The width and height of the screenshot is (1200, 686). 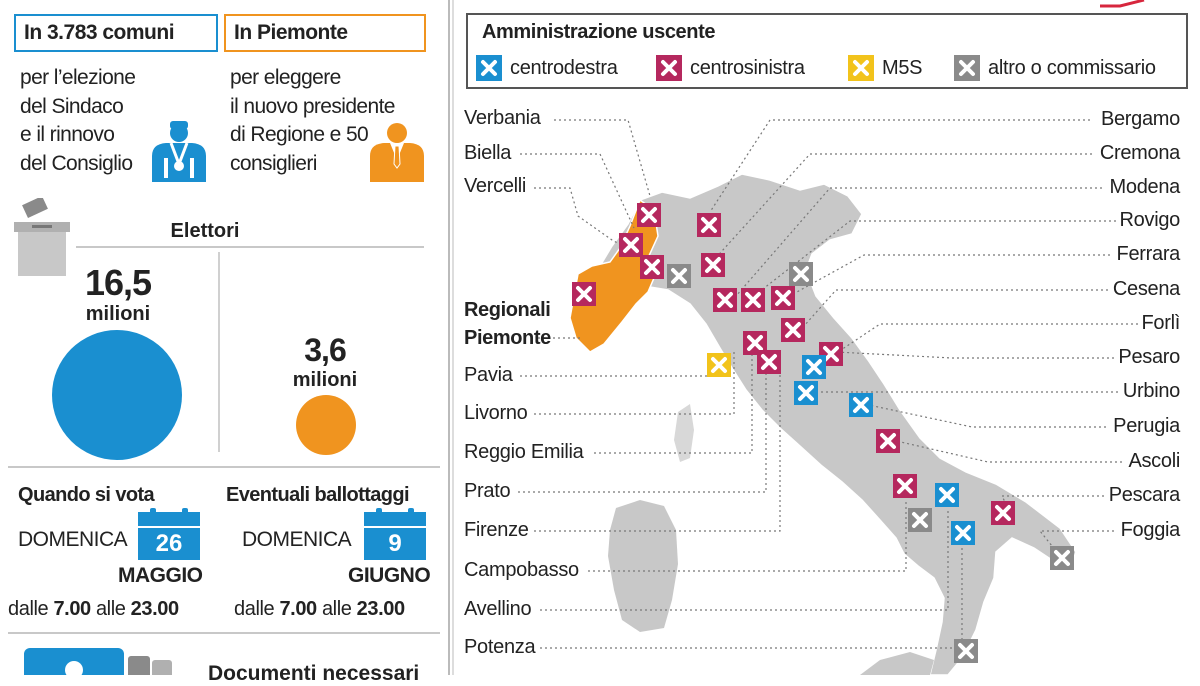 What do you see at coordinates (73, 539) in the screenshot?
I see `voting-day: DOMENICA` at bounding box center [73, 539].